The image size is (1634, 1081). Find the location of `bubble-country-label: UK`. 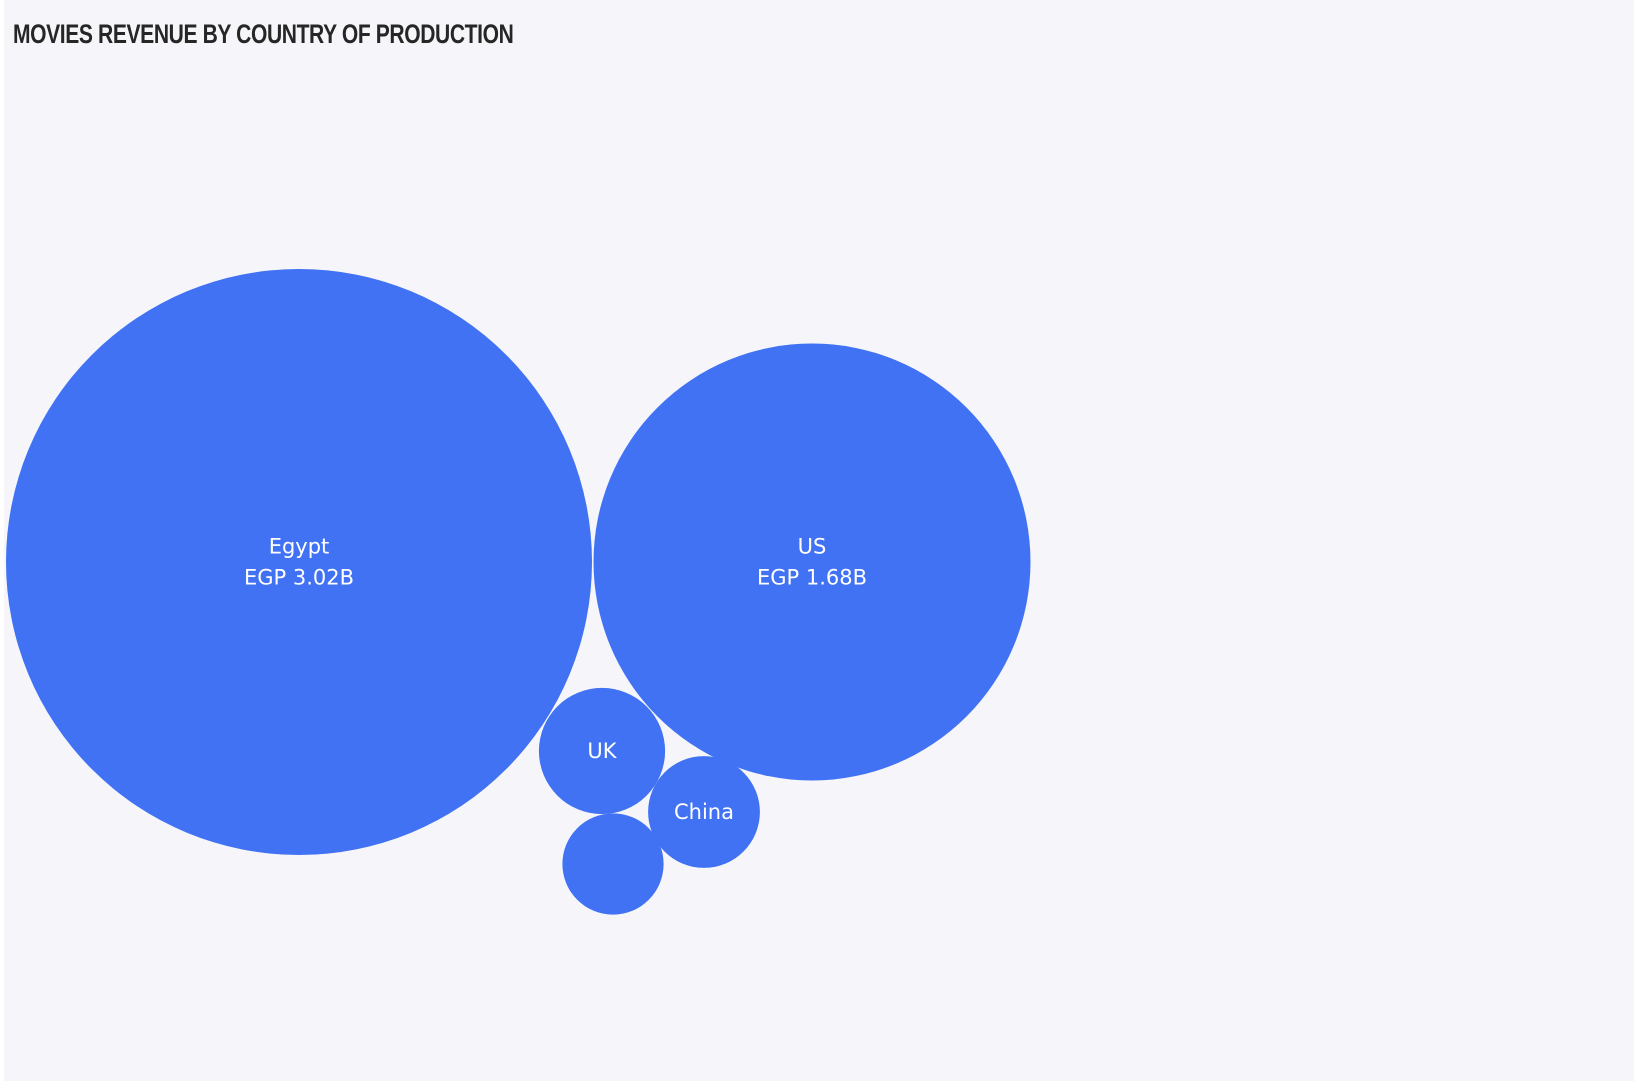

bubble-country-label: UK is located at coordinates (602, 751).